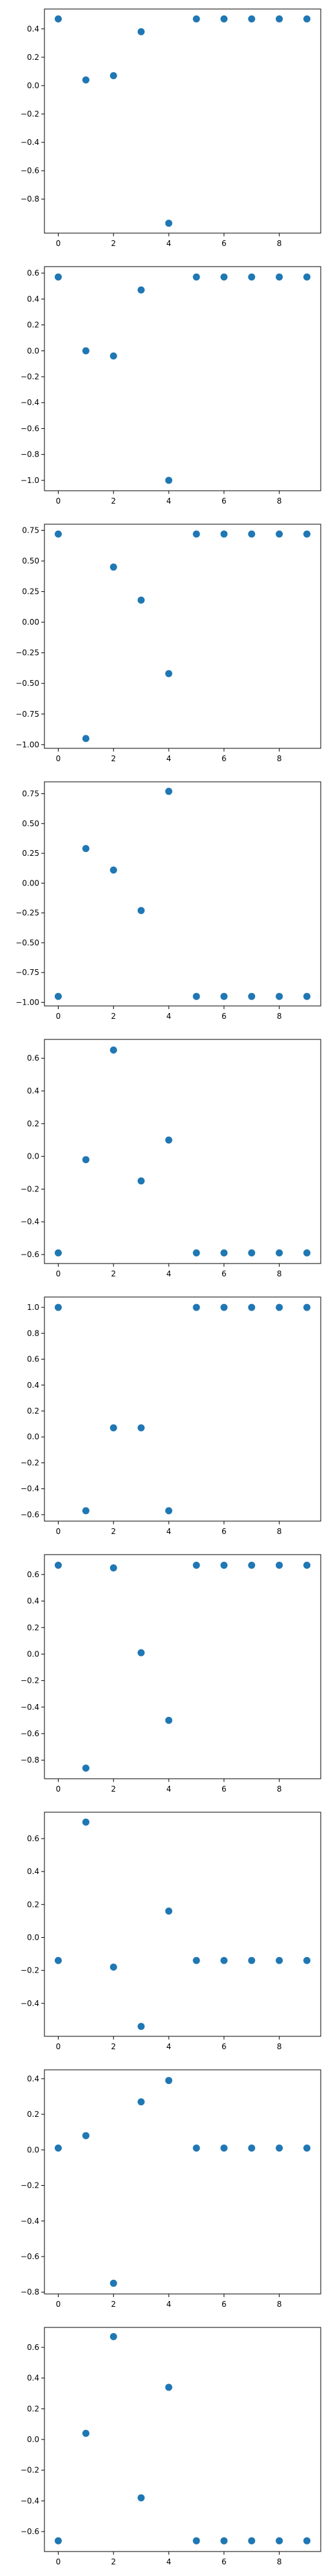  I want to click on y-tick-label: 0.75, so click(30, 794).